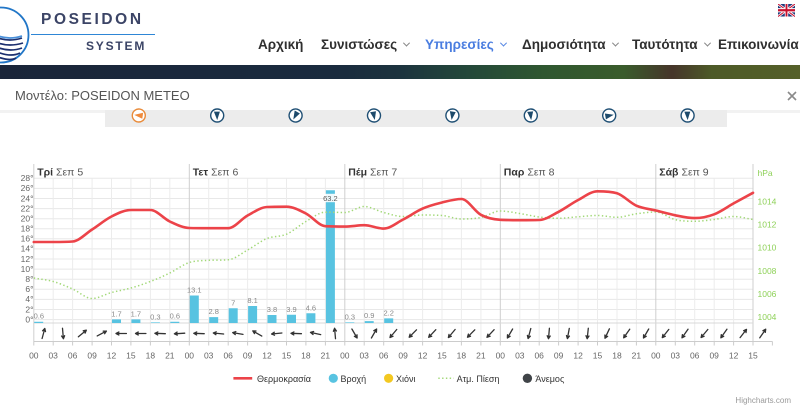  Describe the element at coordinates (27, 229) in the screenshot. I see `svg-text: 18°` at that location.